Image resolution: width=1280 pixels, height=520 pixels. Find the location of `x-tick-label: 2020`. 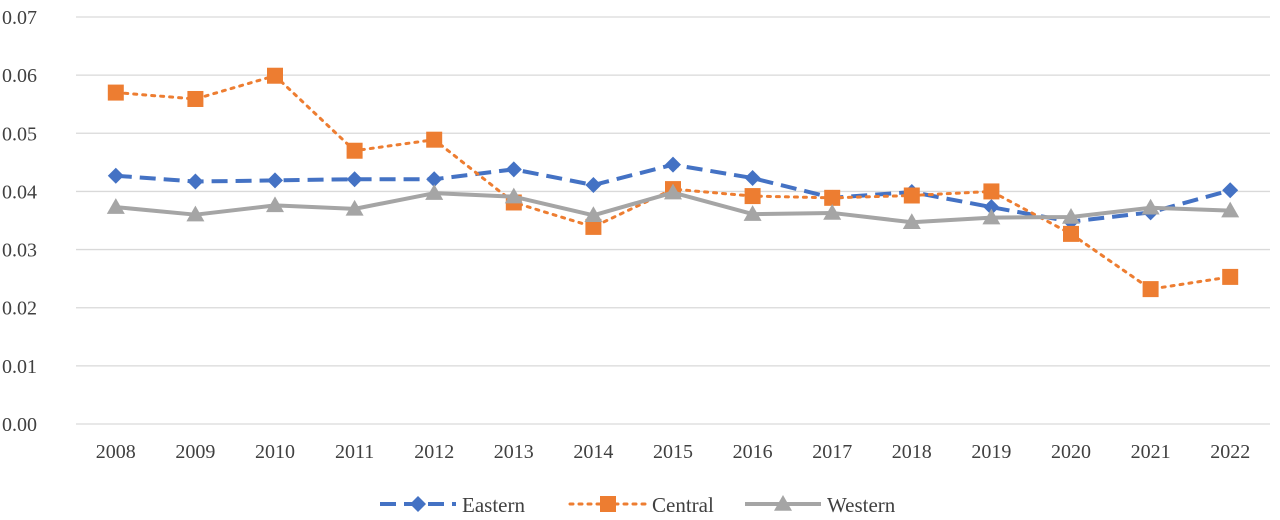

x-tick-label: 2020 is located at coordinates (1071, 452).